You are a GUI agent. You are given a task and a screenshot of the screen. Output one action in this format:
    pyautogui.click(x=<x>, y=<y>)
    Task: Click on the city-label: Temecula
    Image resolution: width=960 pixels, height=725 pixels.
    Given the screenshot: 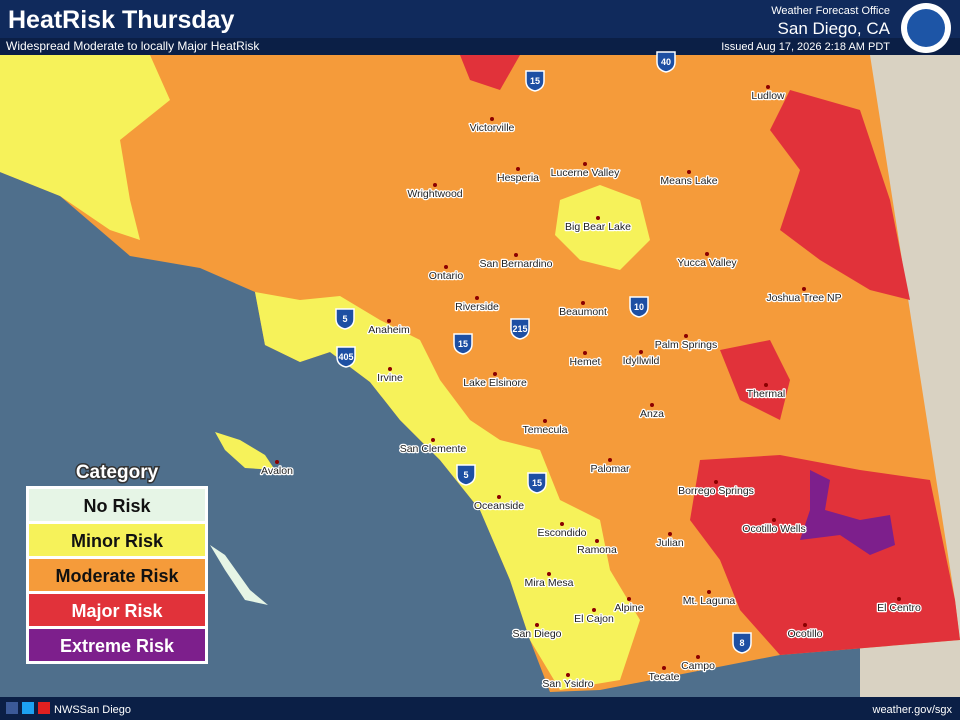 What is the action you would take?
    pyautogui.click(x=545, y=430)
    